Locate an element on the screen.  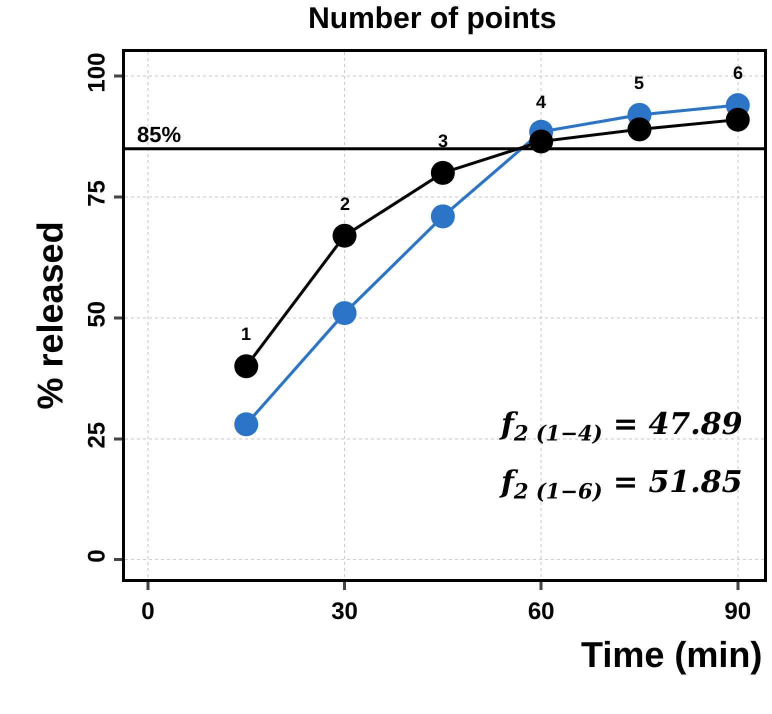
x-tick-label: 90 is located at coordinates (738, 611).